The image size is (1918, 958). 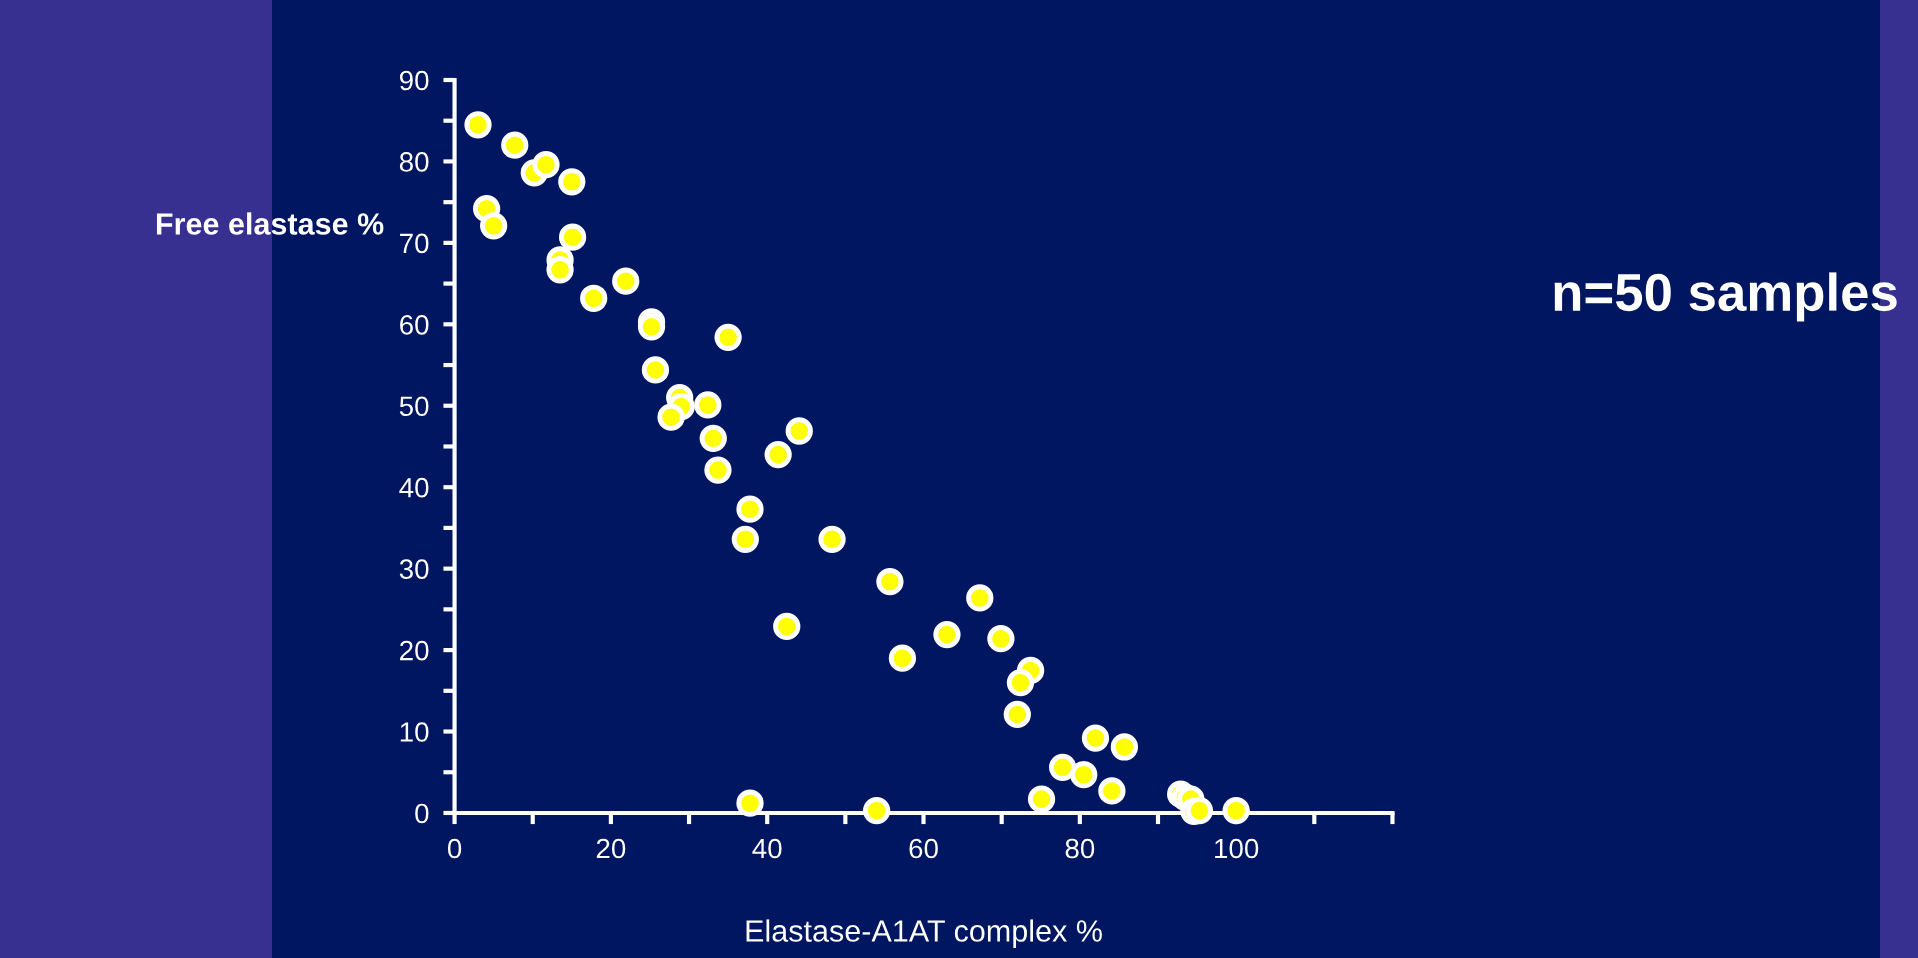 What do you see at coordinates (611, 848) in the screenshot?
I see `x-tick-label: 20` at bounding box center [611, 848].